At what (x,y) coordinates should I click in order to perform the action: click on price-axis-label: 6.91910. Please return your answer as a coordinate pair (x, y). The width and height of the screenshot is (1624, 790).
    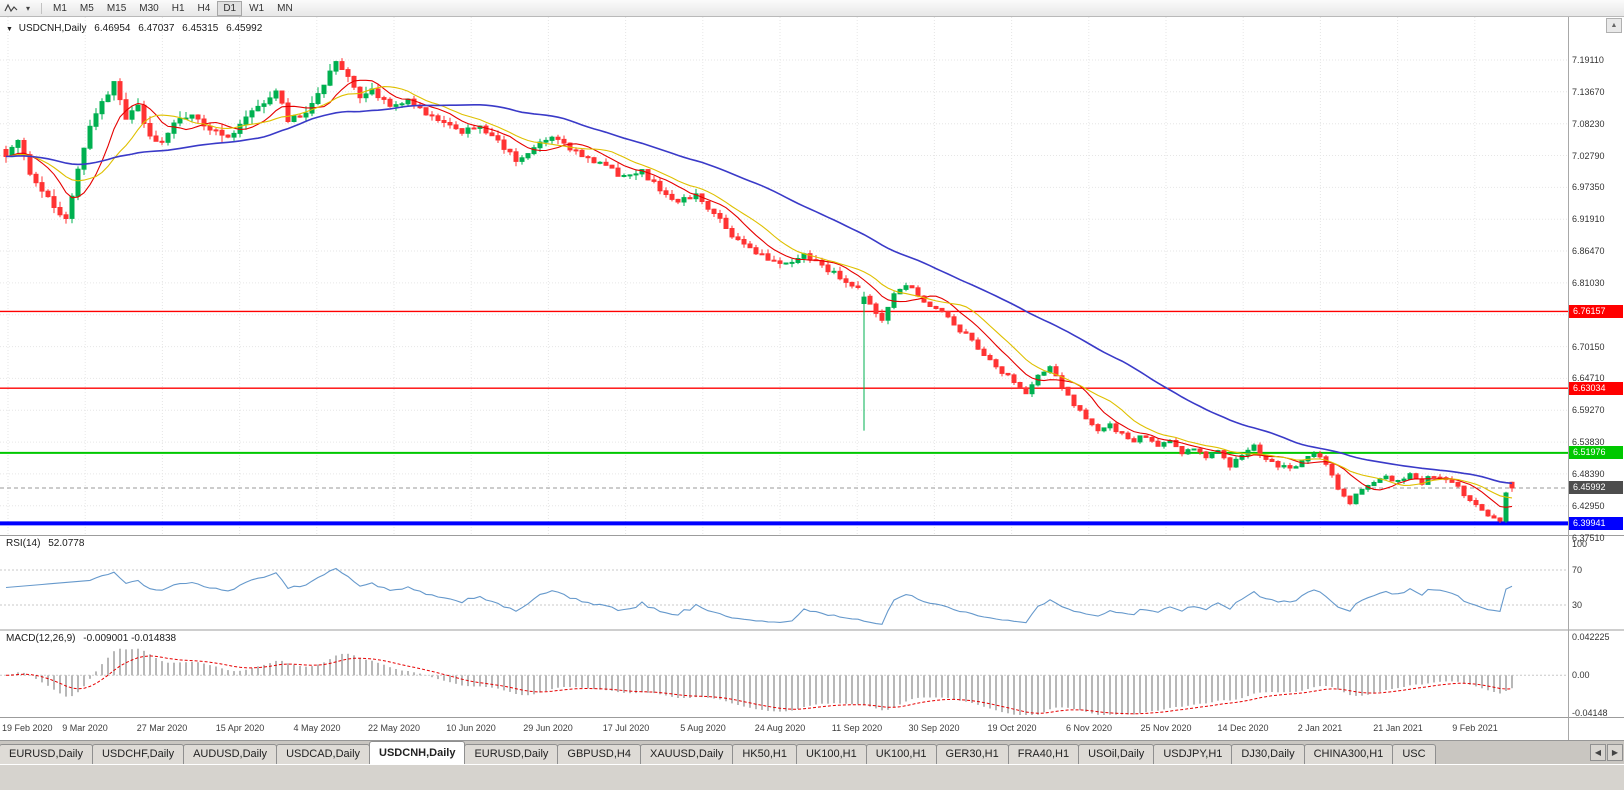
    Looking at the image, I should click on (1588, 219).